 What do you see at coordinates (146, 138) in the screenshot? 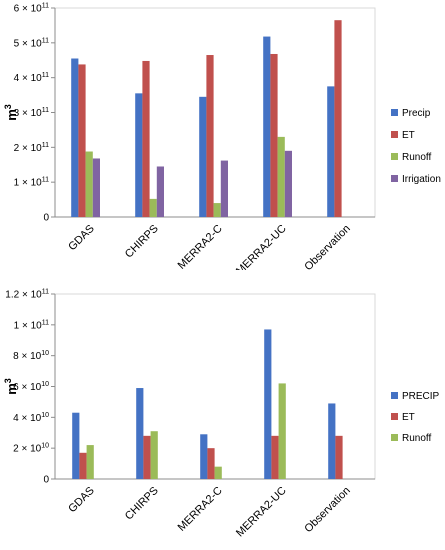
I see `bar-et-chirps` at bounding box center [146, 138].